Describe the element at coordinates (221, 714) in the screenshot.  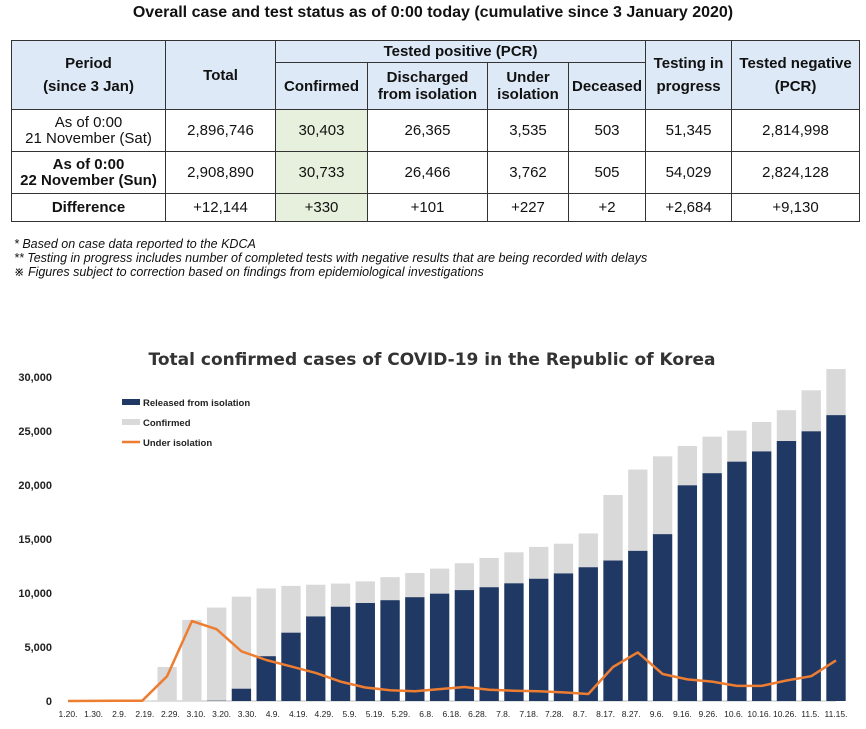
I see `x-tick-label: 3.20.` at that location.